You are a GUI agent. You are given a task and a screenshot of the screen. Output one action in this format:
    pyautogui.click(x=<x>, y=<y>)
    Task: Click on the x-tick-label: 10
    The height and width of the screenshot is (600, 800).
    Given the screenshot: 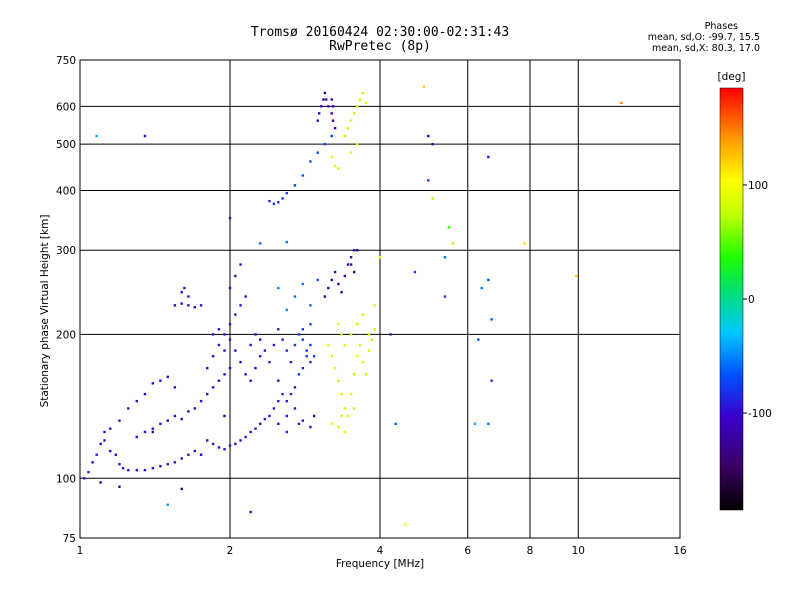 What is the action you would take?
    pyautogui.click(x=578, y=551)
    